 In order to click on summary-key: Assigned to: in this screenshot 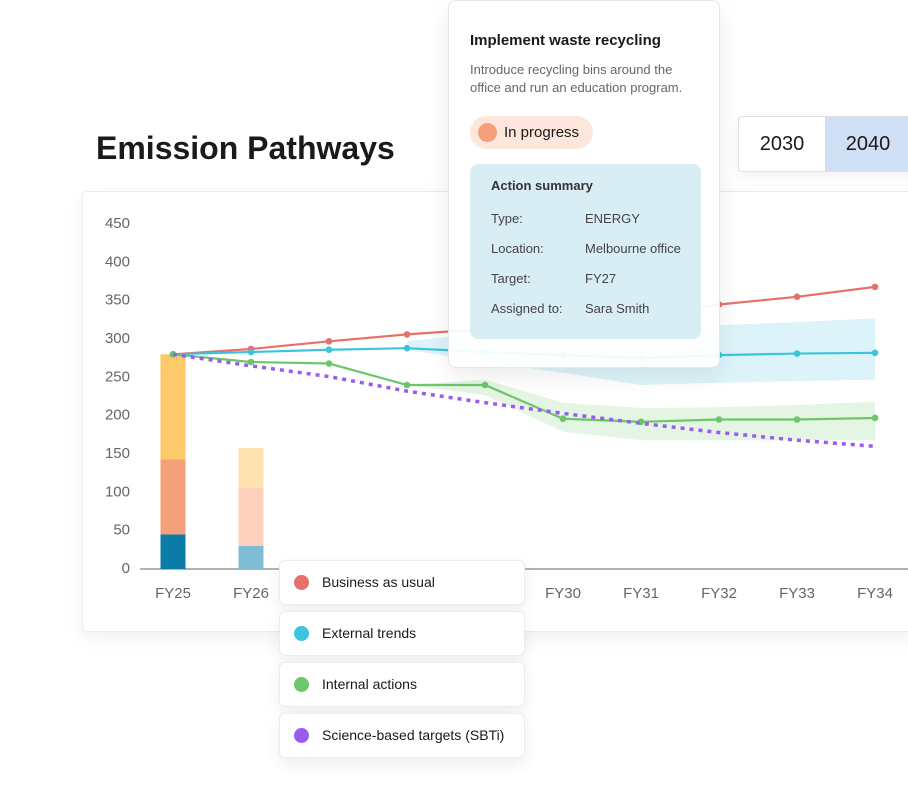, I will do `click(527, 308)`.